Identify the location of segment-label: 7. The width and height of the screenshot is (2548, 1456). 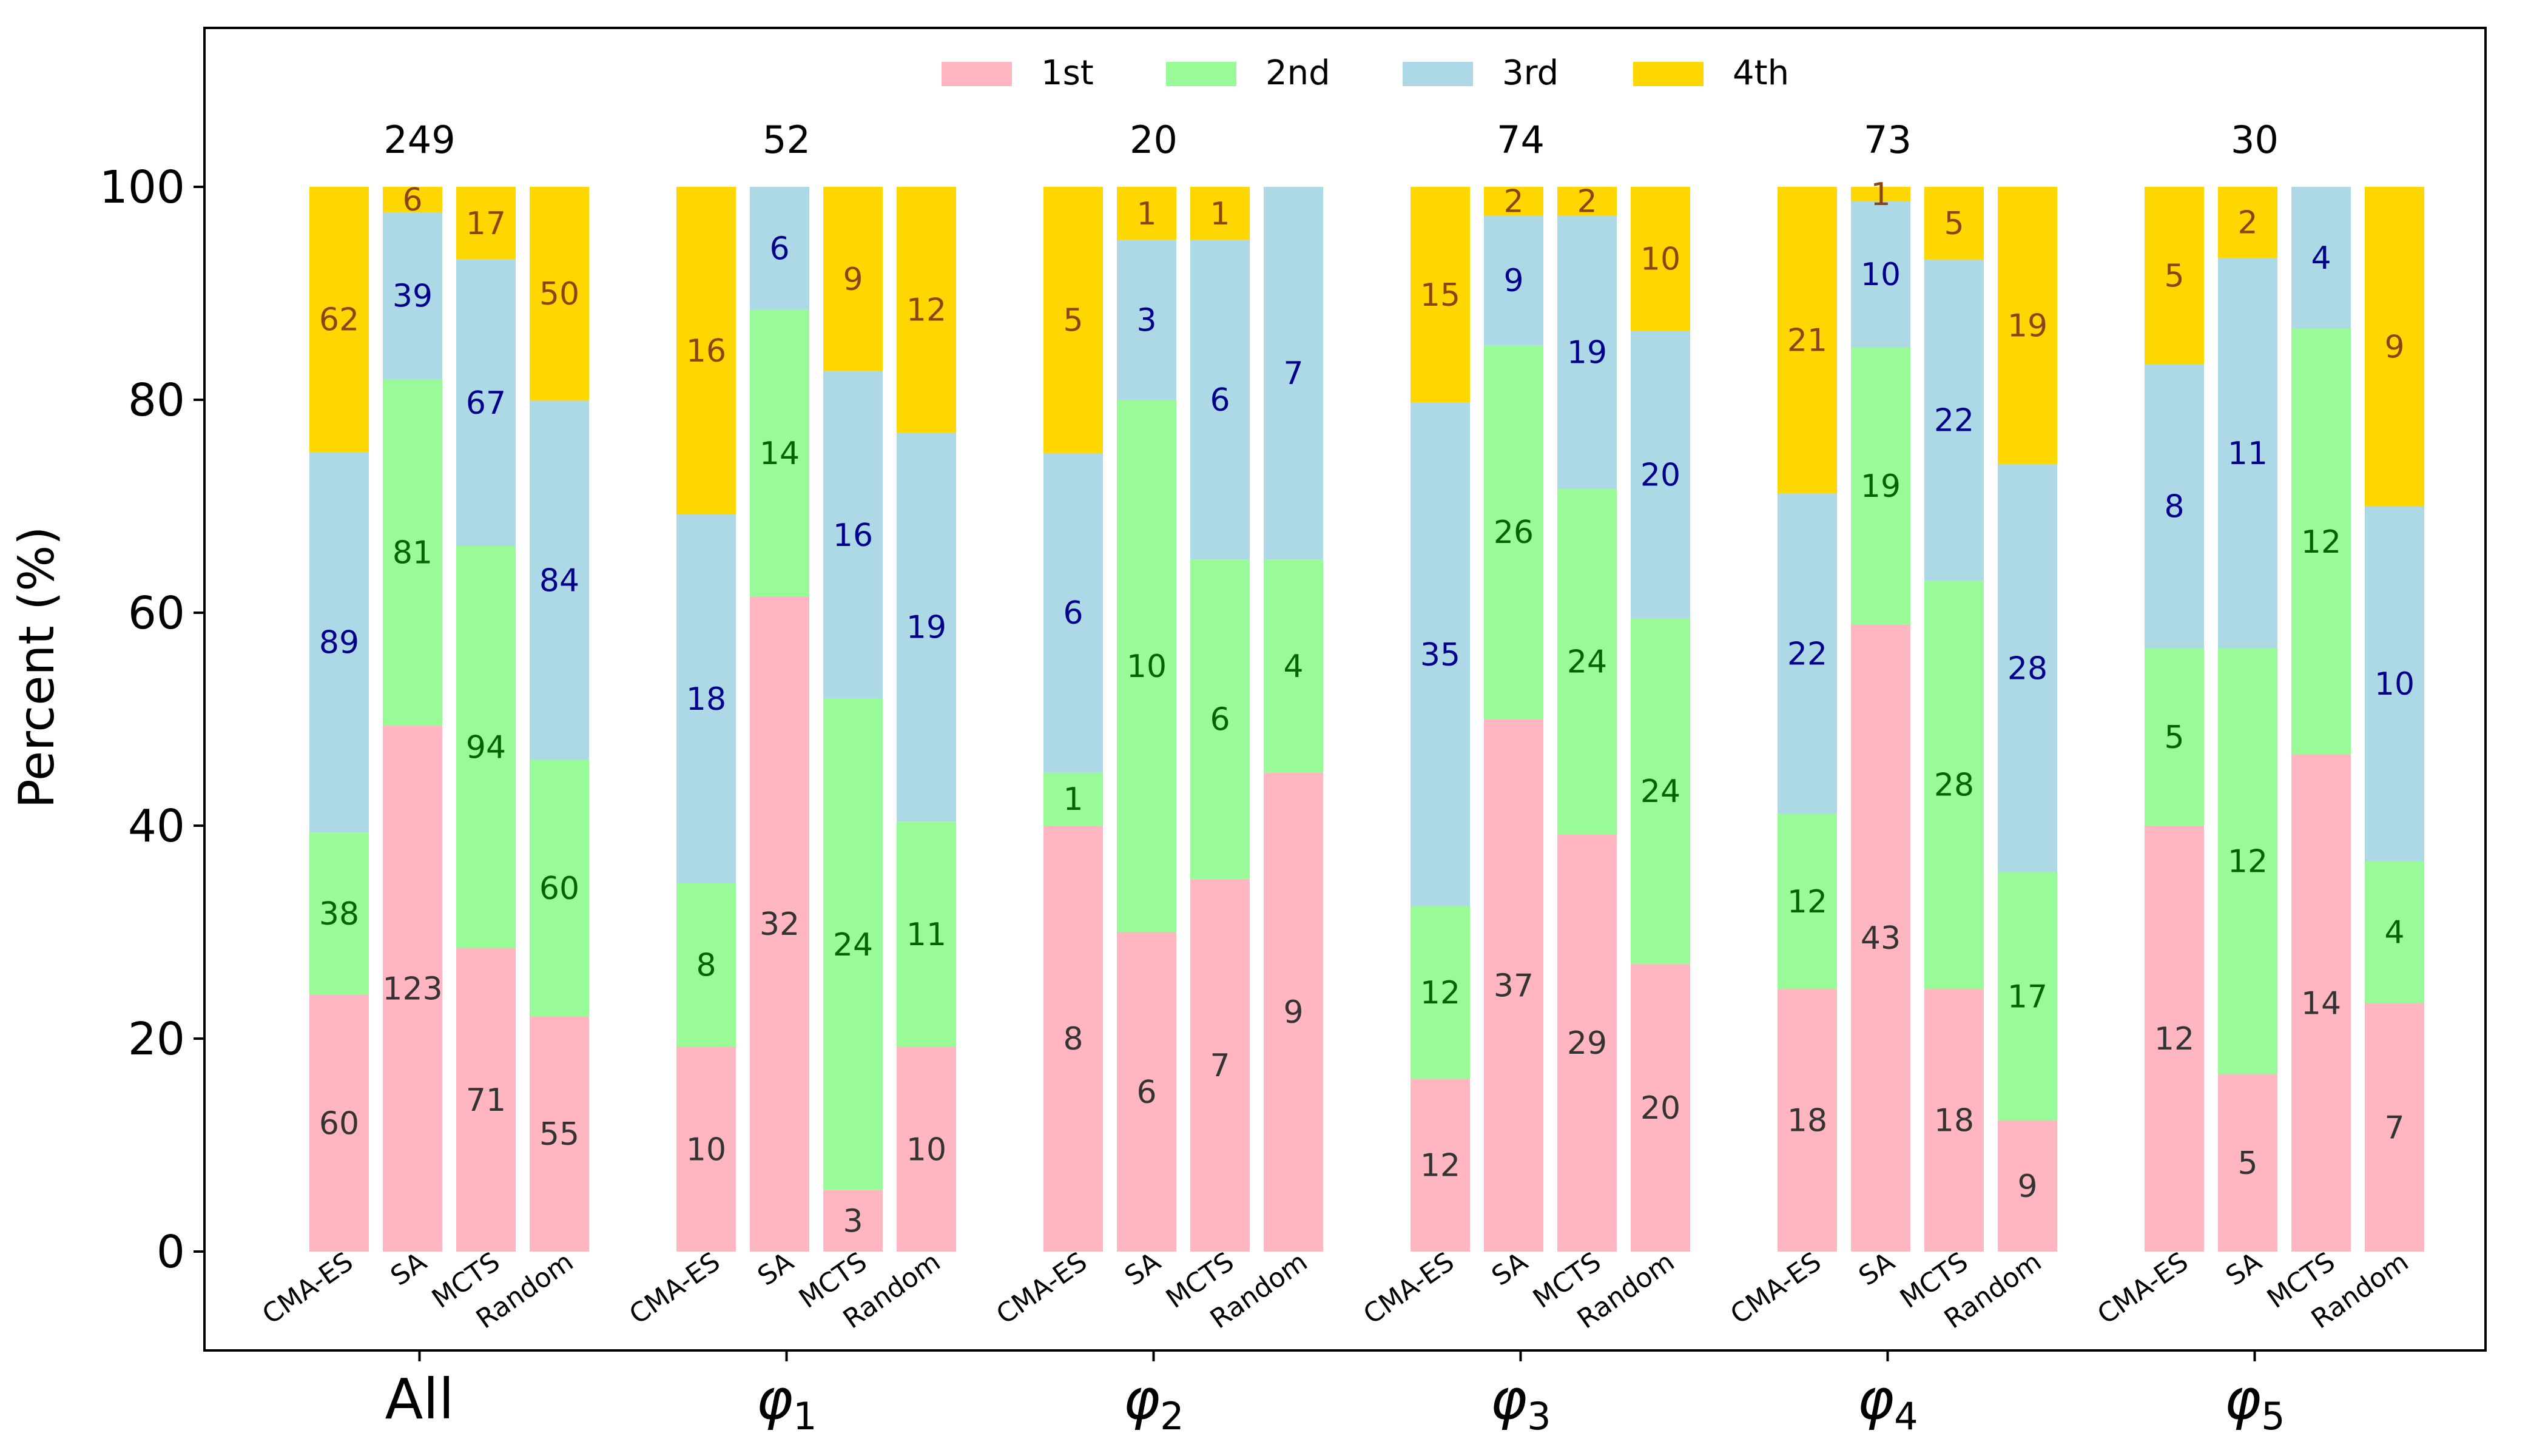
(1293, 374).